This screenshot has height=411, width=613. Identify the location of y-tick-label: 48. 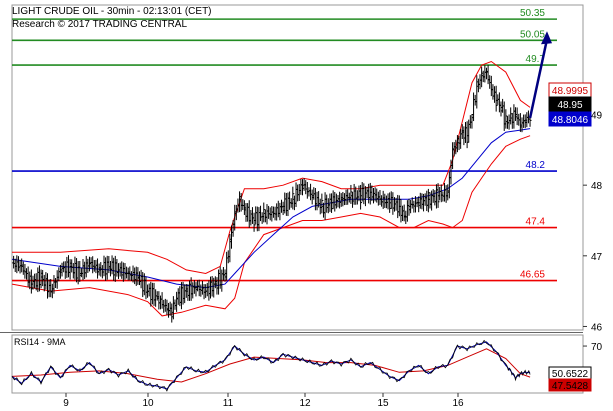
(597, 186).